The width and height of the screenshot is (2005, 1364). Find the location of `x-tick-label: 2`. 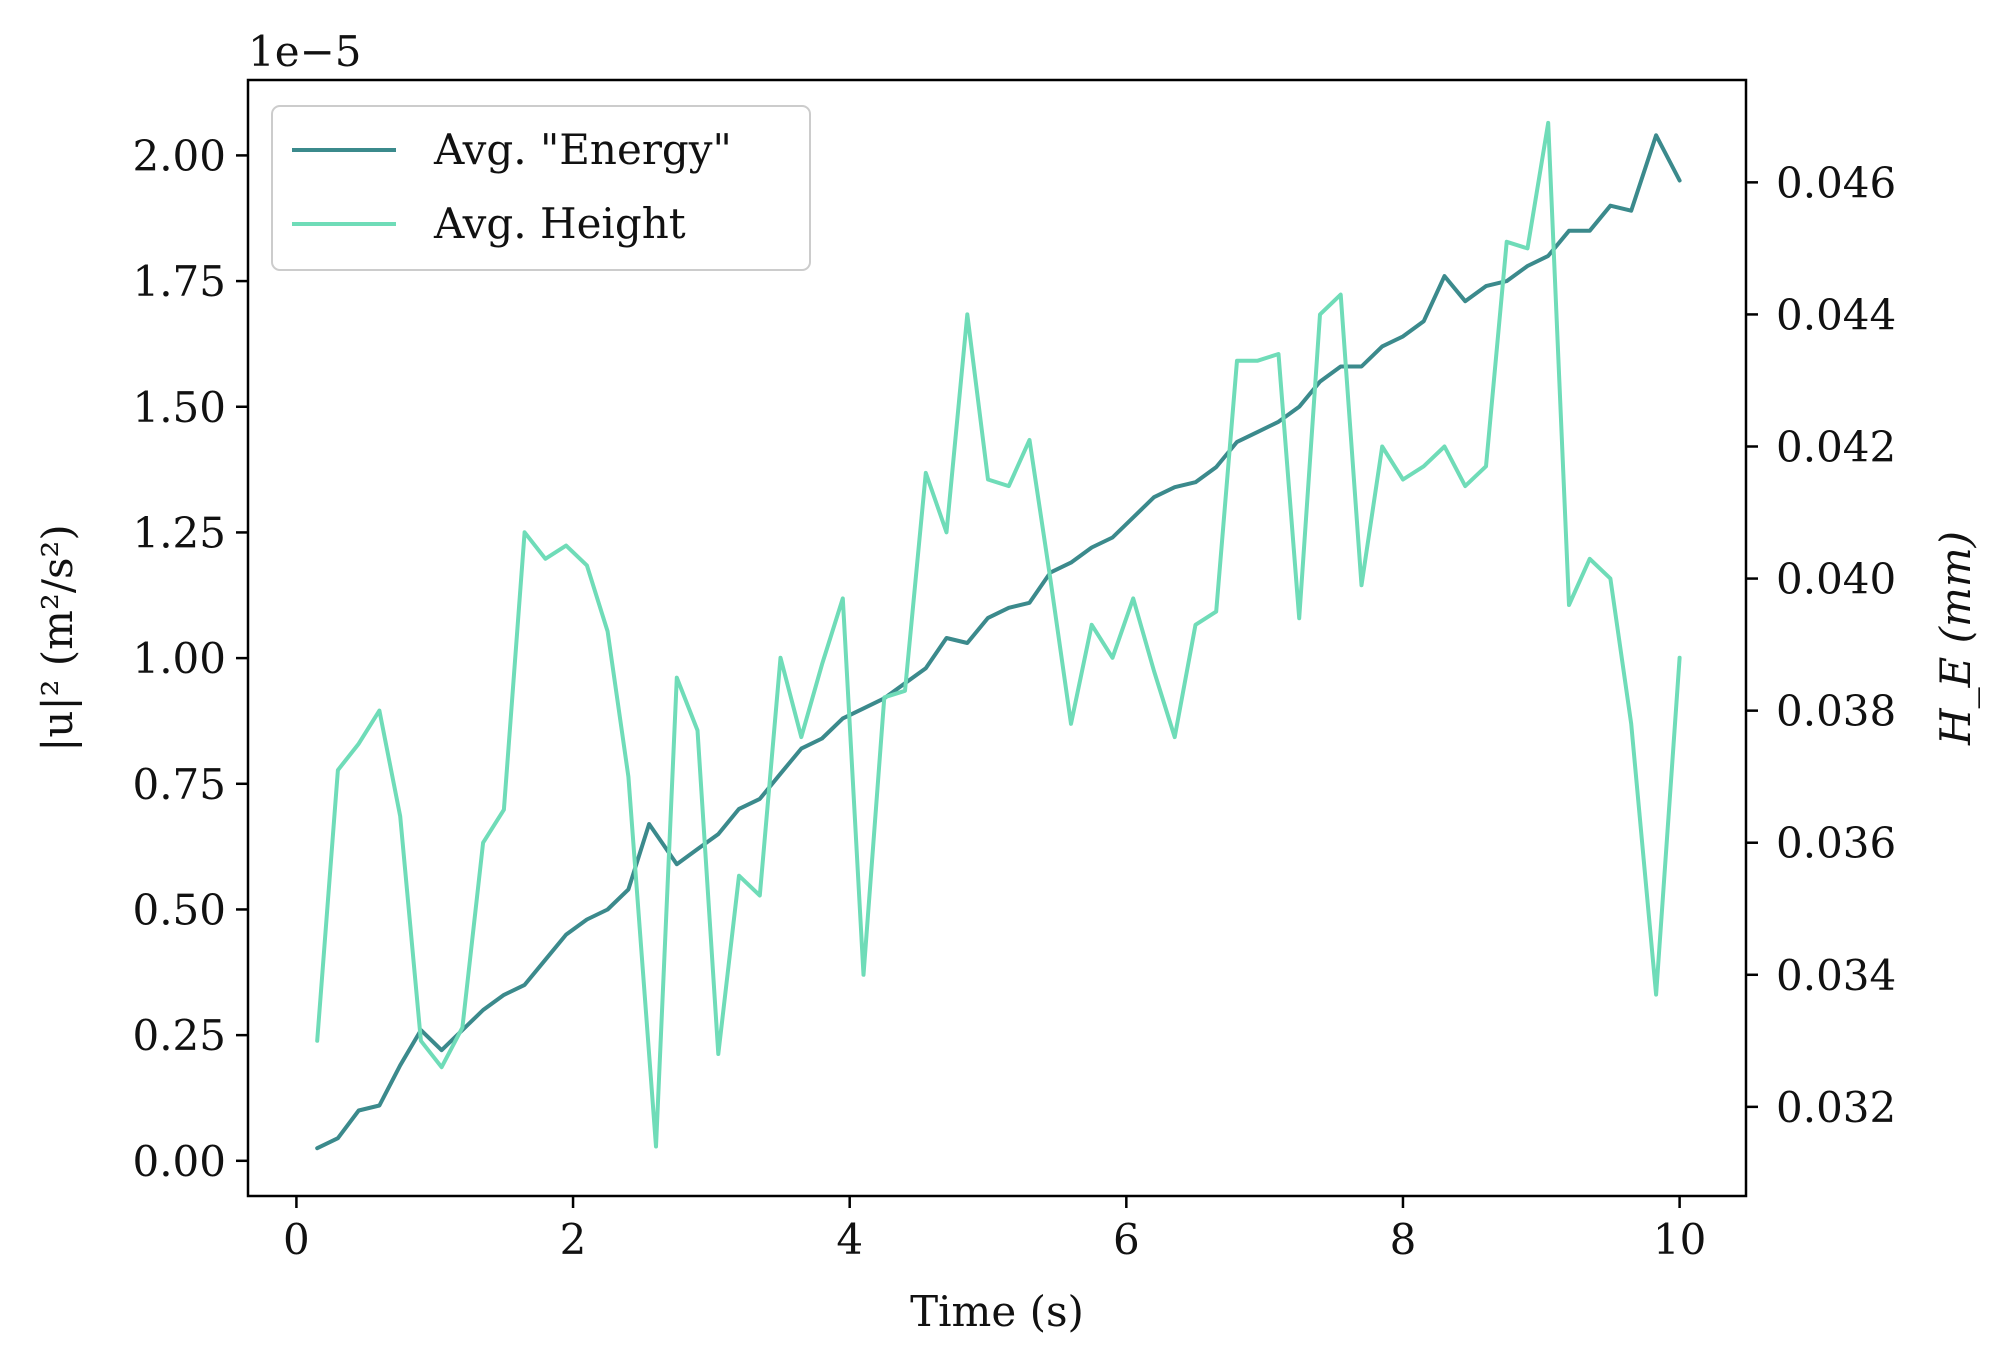

x-tick-label: 2 is located at coordinates (573, 1239).